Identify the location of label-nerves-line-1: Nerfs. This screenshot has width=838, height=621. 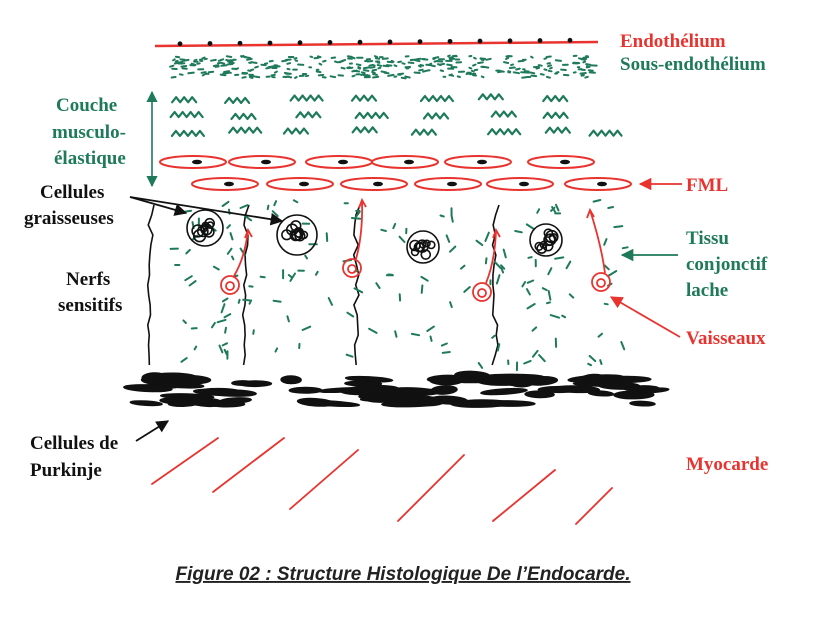
(88, 279).